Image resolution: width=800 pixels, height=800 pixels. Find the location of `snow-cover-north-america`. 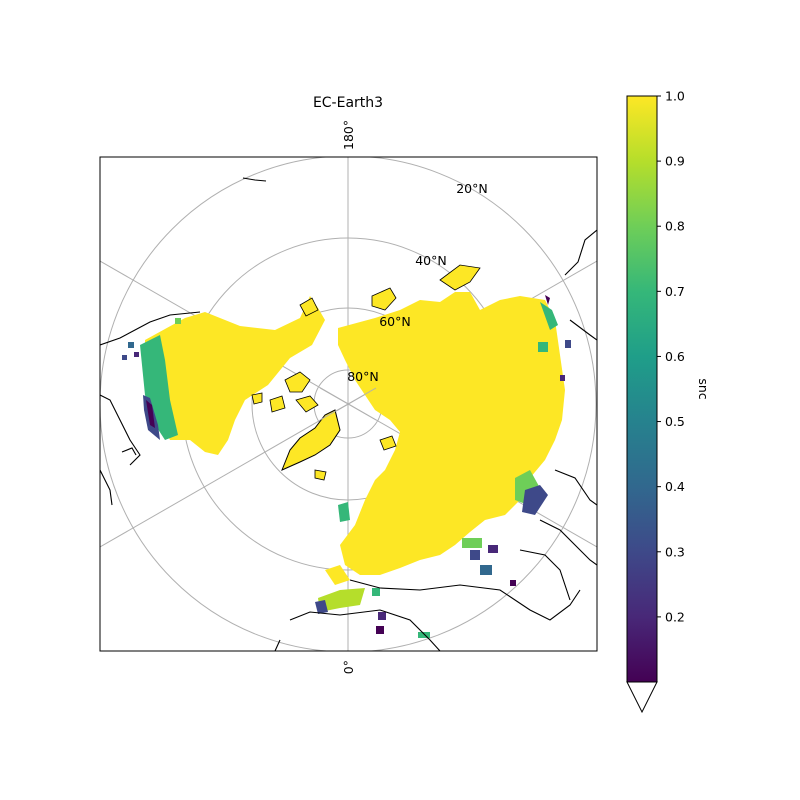

snow-cover-north-america is located at coordinates (223, 375).